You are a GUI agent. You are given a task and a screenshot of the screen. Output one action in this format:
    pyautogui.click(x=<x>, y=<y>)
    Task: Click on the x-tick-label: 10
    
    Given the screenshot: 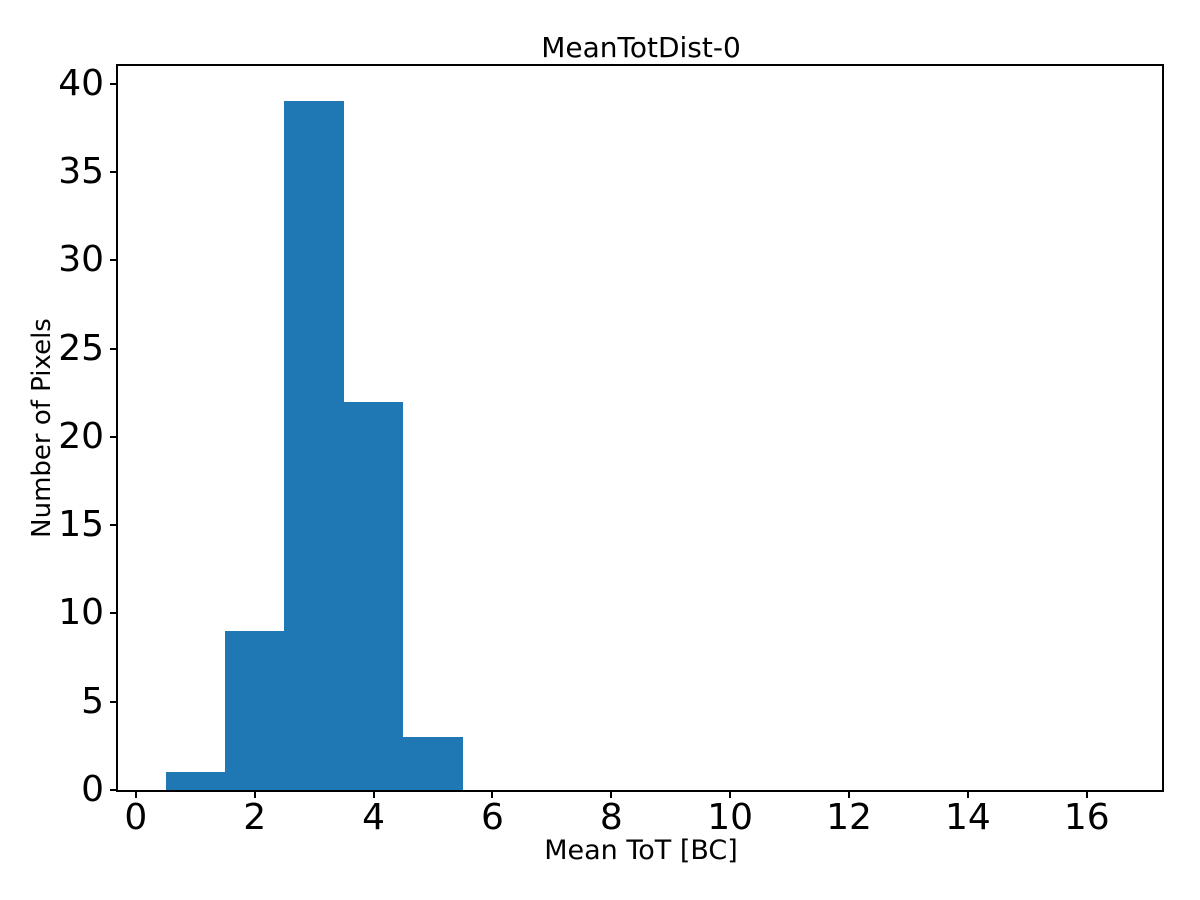 What is the action you would take?
    pyautogui.click(x=730, y=817)
    